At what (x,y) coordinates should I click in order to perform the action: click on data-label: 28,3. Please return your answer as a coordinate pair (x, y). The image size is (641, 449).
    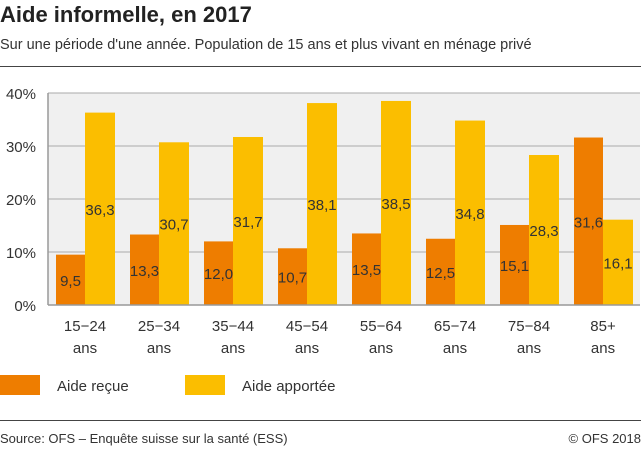
    Looking at the image, I should click on (543, 231).